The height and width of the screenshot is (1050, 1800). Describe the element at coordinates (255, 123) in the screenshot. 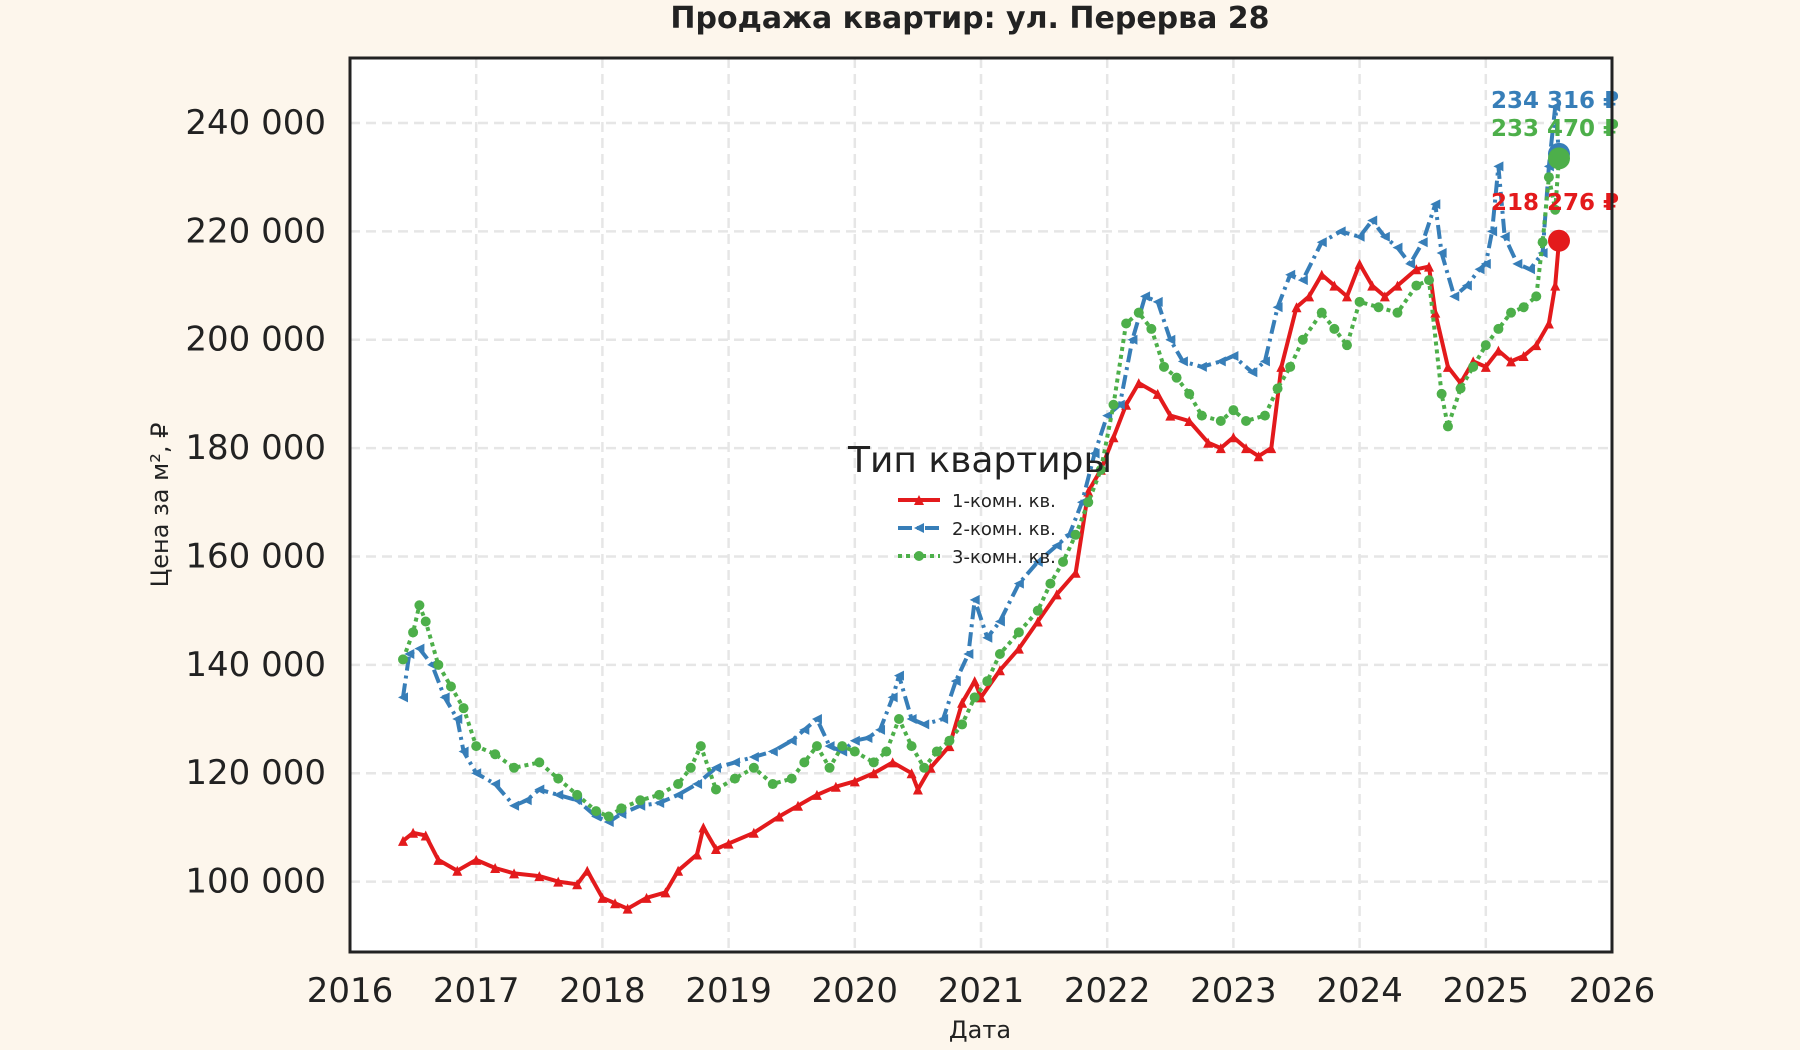

I see `y-tick-label: 240 000` at that location.